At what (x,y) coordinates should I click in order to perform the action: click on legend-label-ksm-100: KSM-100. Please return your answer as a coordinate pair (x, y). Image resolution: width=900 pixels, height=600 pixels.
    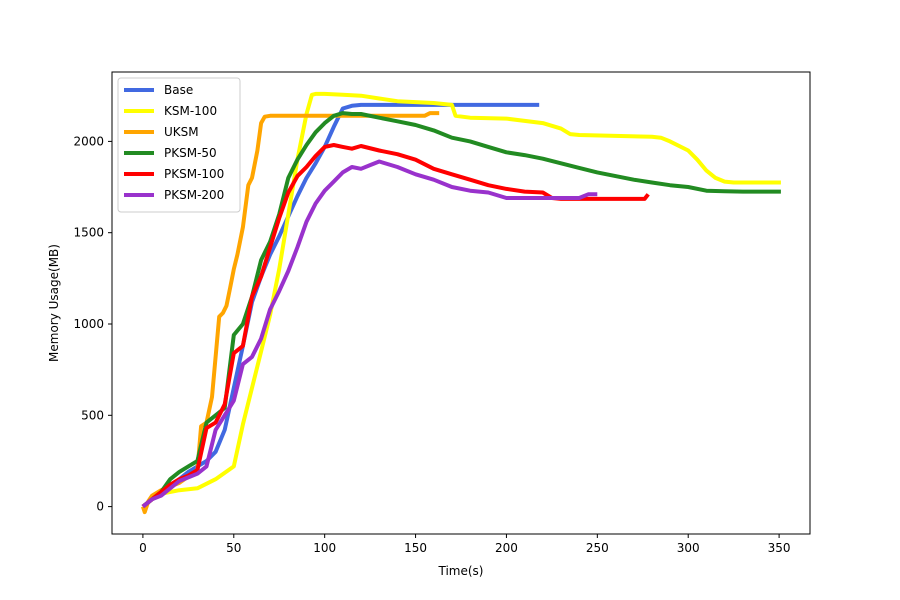
    Looking at the image, I should click on (190, 111).